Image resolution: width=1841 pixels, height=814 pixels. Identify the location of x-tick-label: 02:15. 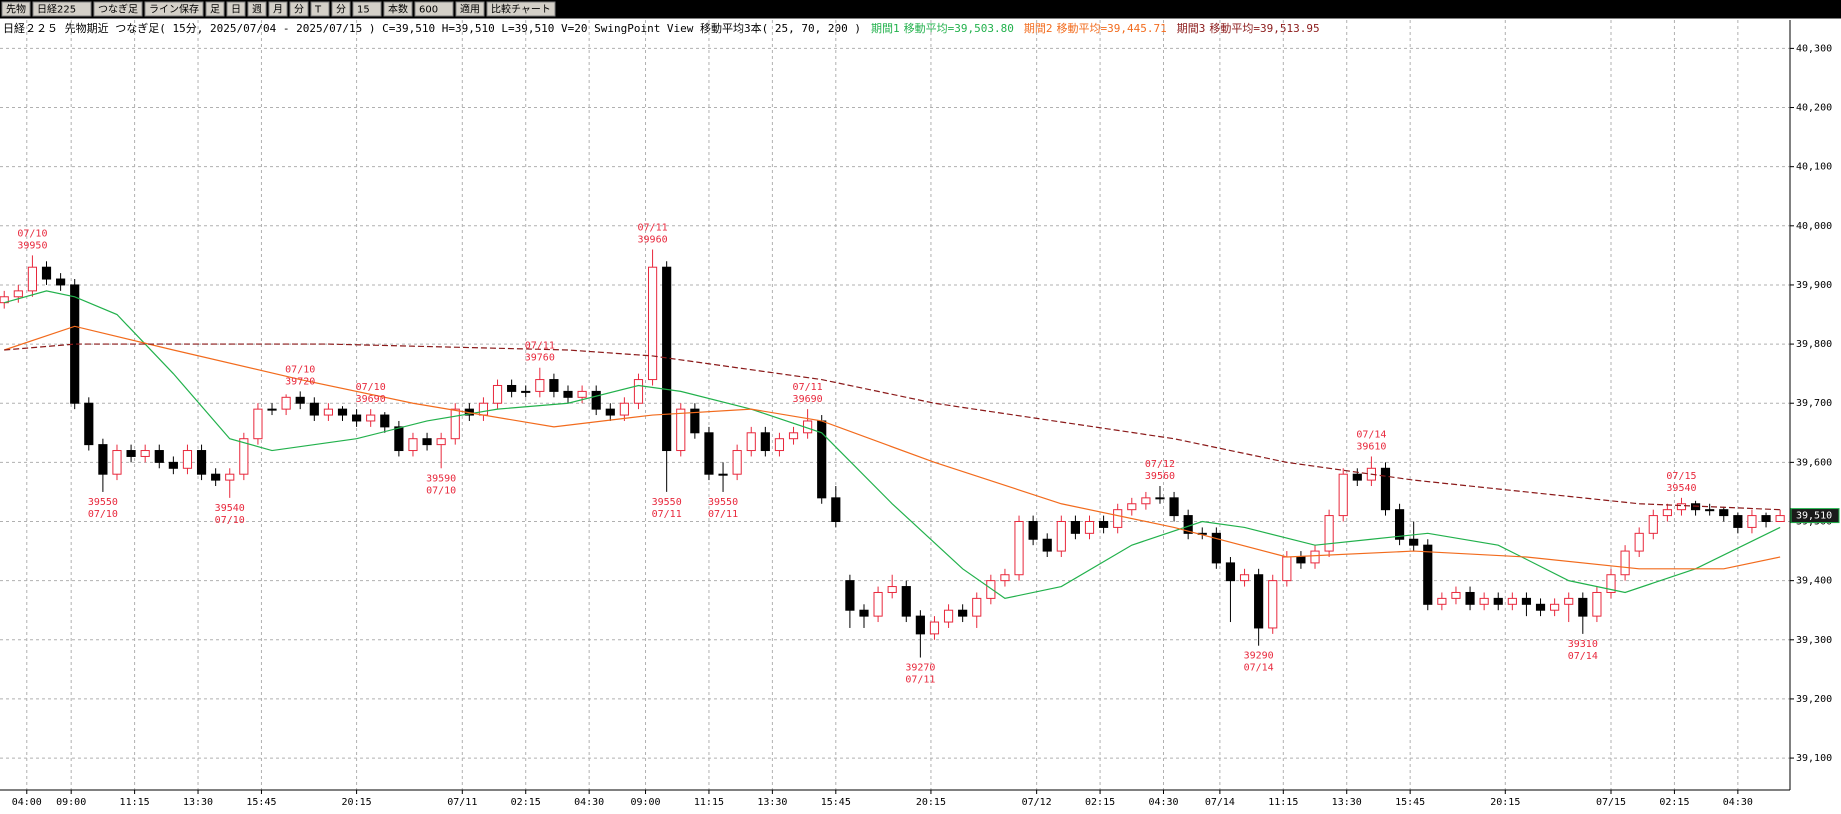
(1100, 802).